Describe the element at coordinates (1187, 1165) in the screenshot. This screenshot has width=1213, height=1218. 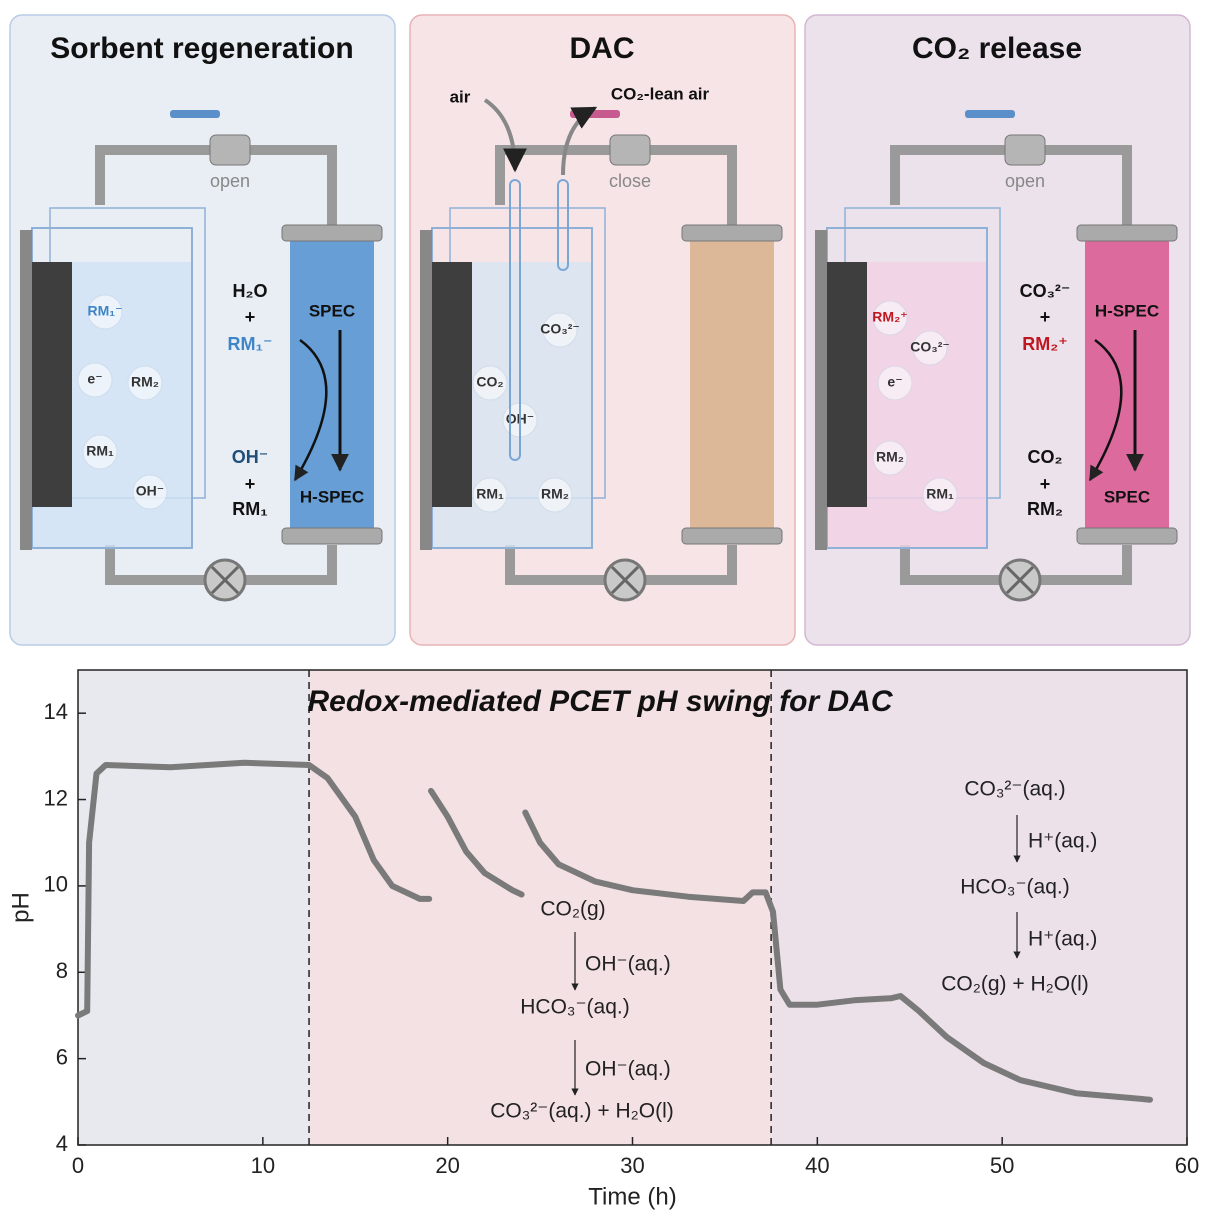
I see `x-tick-label: 60` at that location.